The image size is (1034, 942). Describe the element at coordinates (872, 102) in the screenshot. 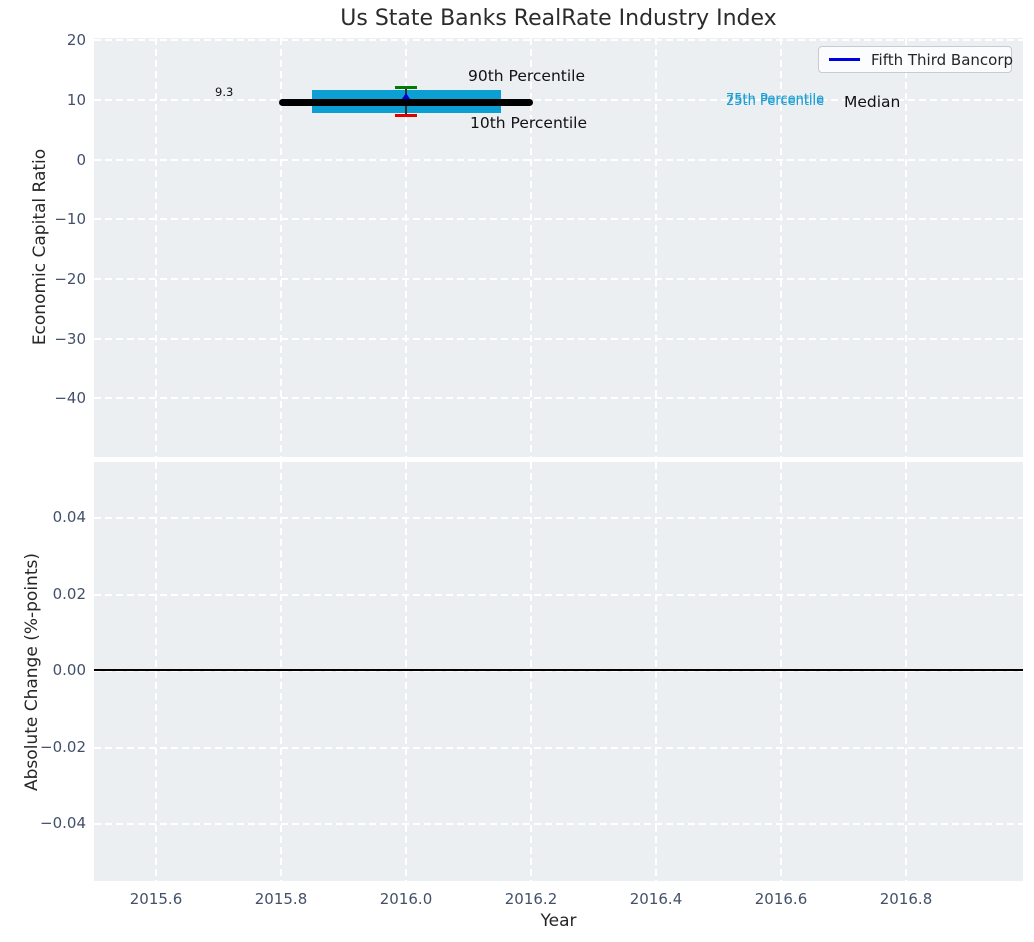

I see `annotation-median: Median` at that location.